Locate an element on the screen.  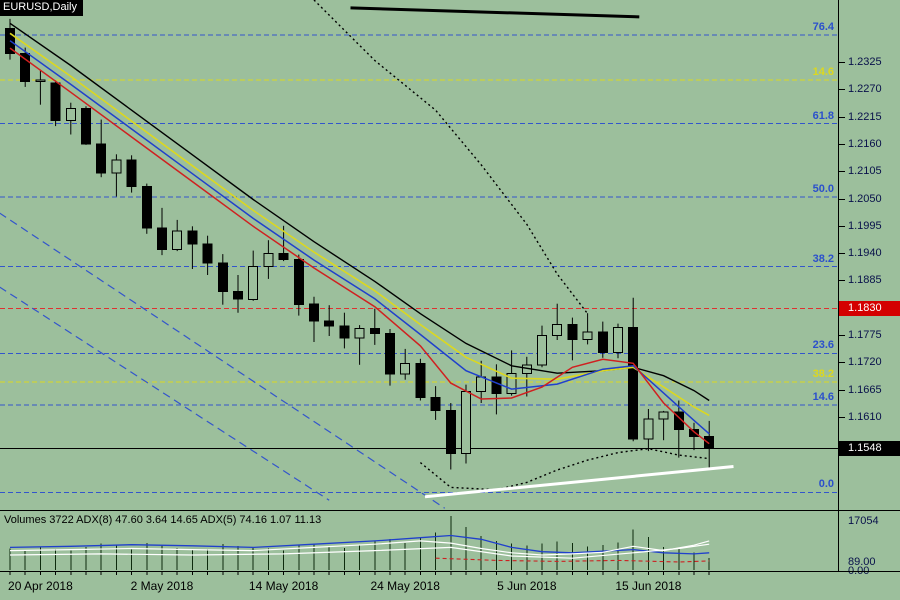
price-axis-label: 1.2105 is located at coordinates (860, 171).